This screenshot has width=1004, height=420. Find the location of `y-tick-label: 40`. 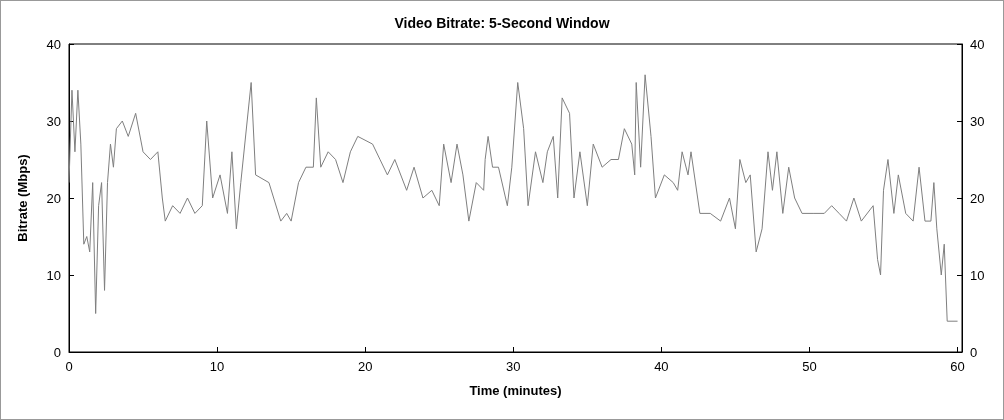

y-tick-label: 40 is located at coordinates (53, 44).